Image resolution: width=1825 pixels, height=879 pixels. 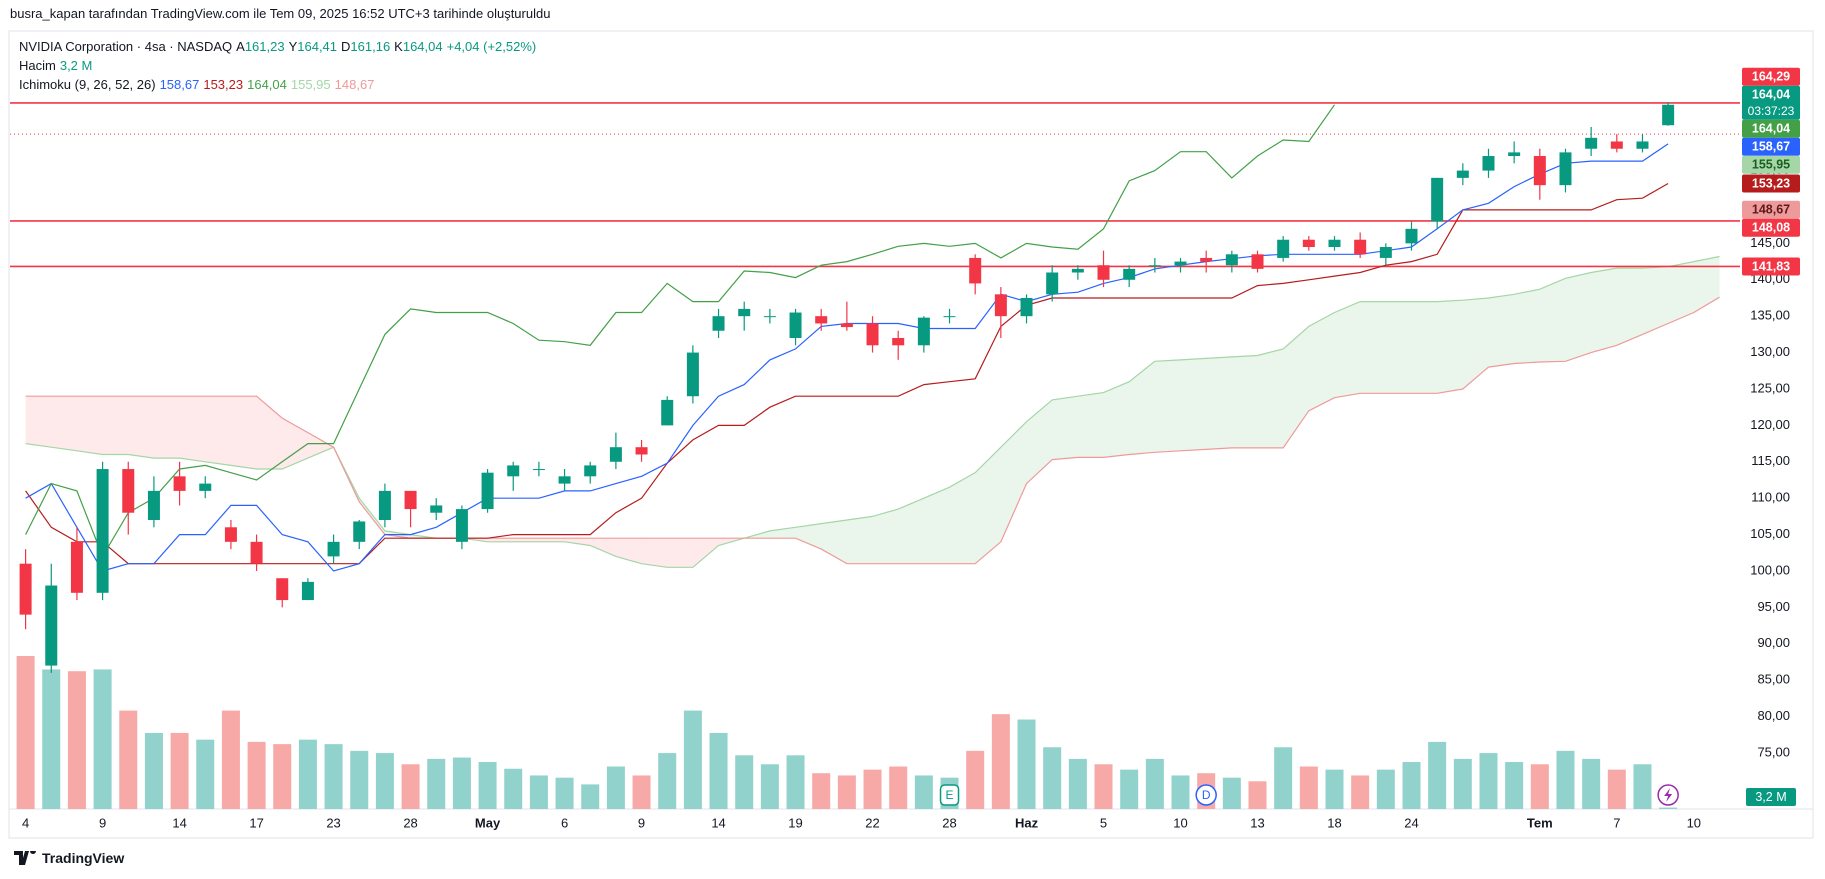 I want to click on y-tick-label: 145,00, so click(x=1770, y=242).